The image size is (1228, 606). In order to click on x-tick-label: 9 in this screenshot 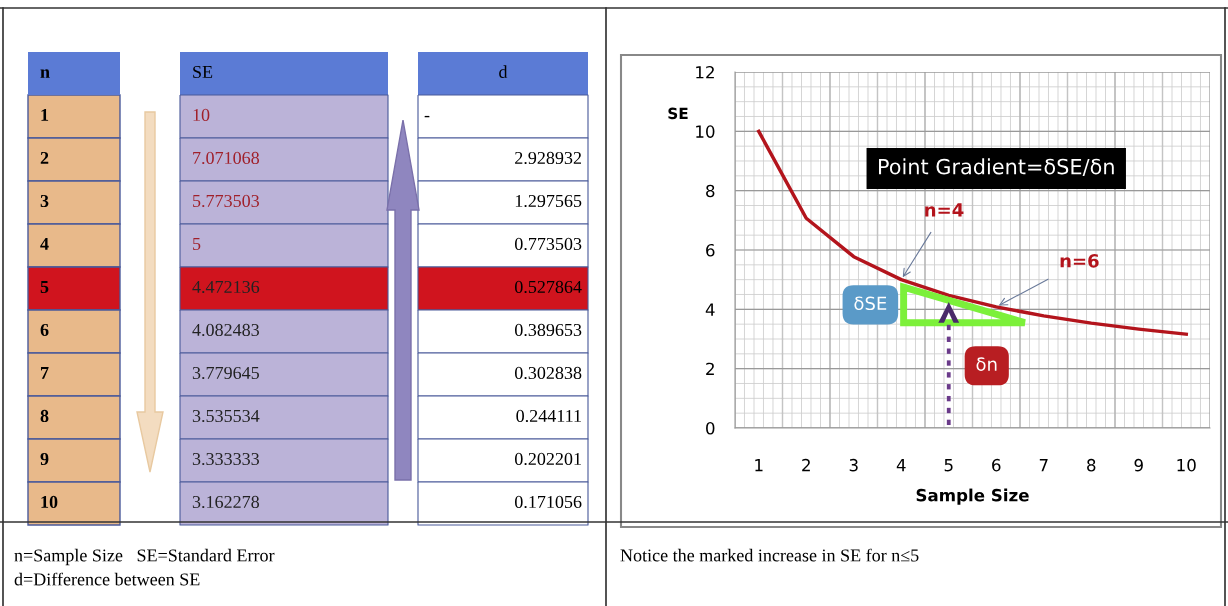, I will do `click(1138, 465)`.